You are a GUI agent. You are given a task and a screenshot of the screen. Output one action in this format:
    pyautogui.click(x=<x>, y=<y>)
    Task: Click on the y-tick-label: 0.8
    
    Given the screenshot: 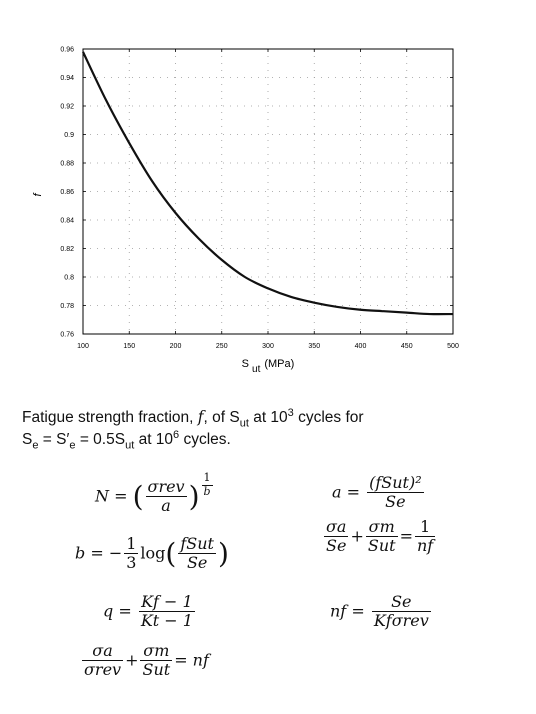 What is the action you would take?
    pyautogui.click(x=69, y=278)
    